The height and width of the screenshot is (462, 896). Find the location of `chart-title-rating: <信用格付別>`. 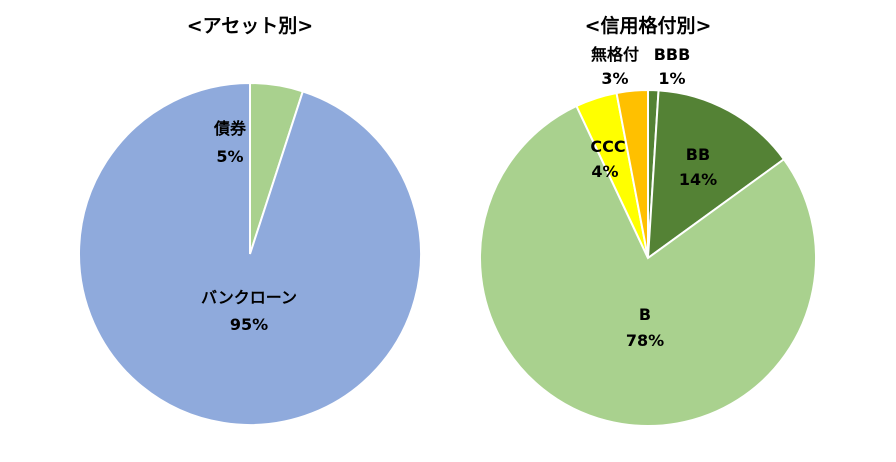

chart-title-rating: <信用格付別> is located at coordinates (648, 25).